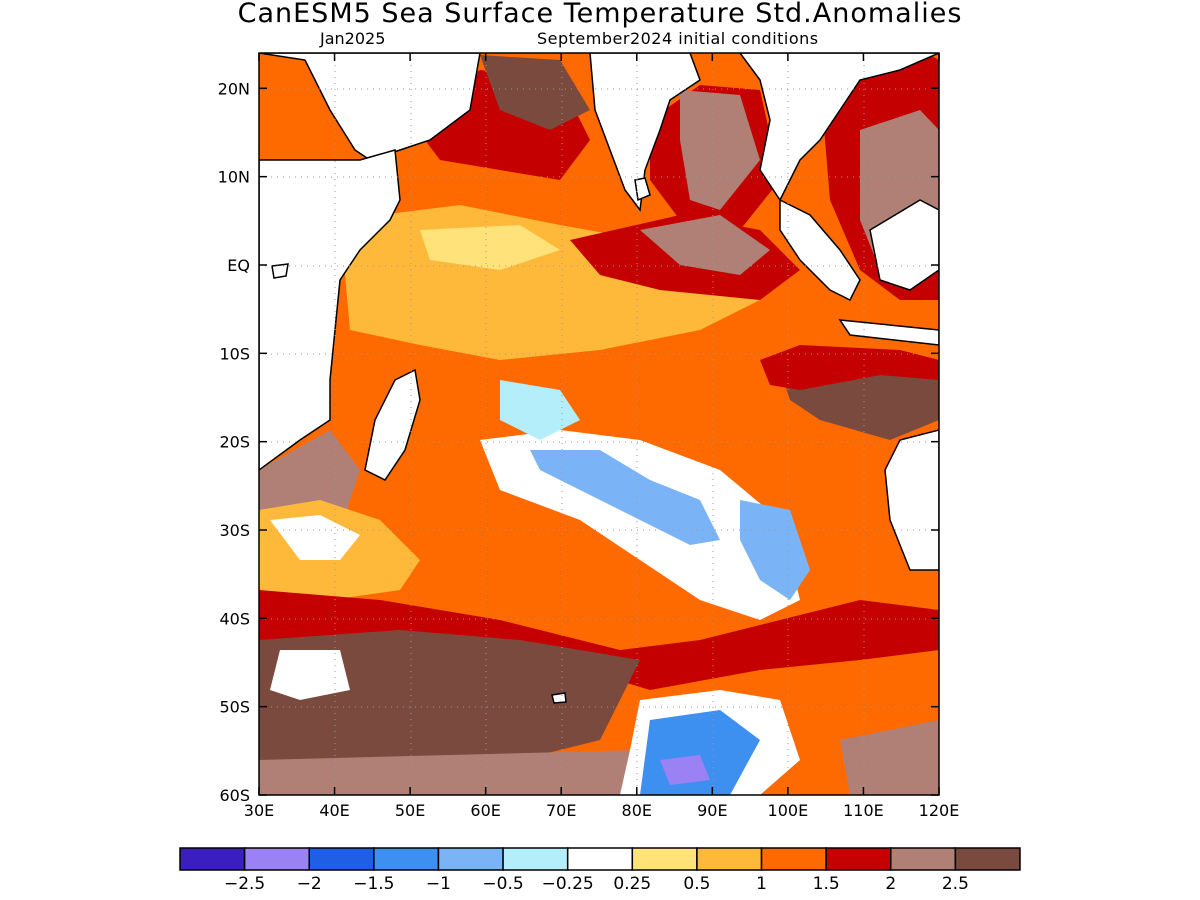  Describe the element at coordinates (353, 38) in the screenshot. I see `forecast-month: Jan2025` at that location.